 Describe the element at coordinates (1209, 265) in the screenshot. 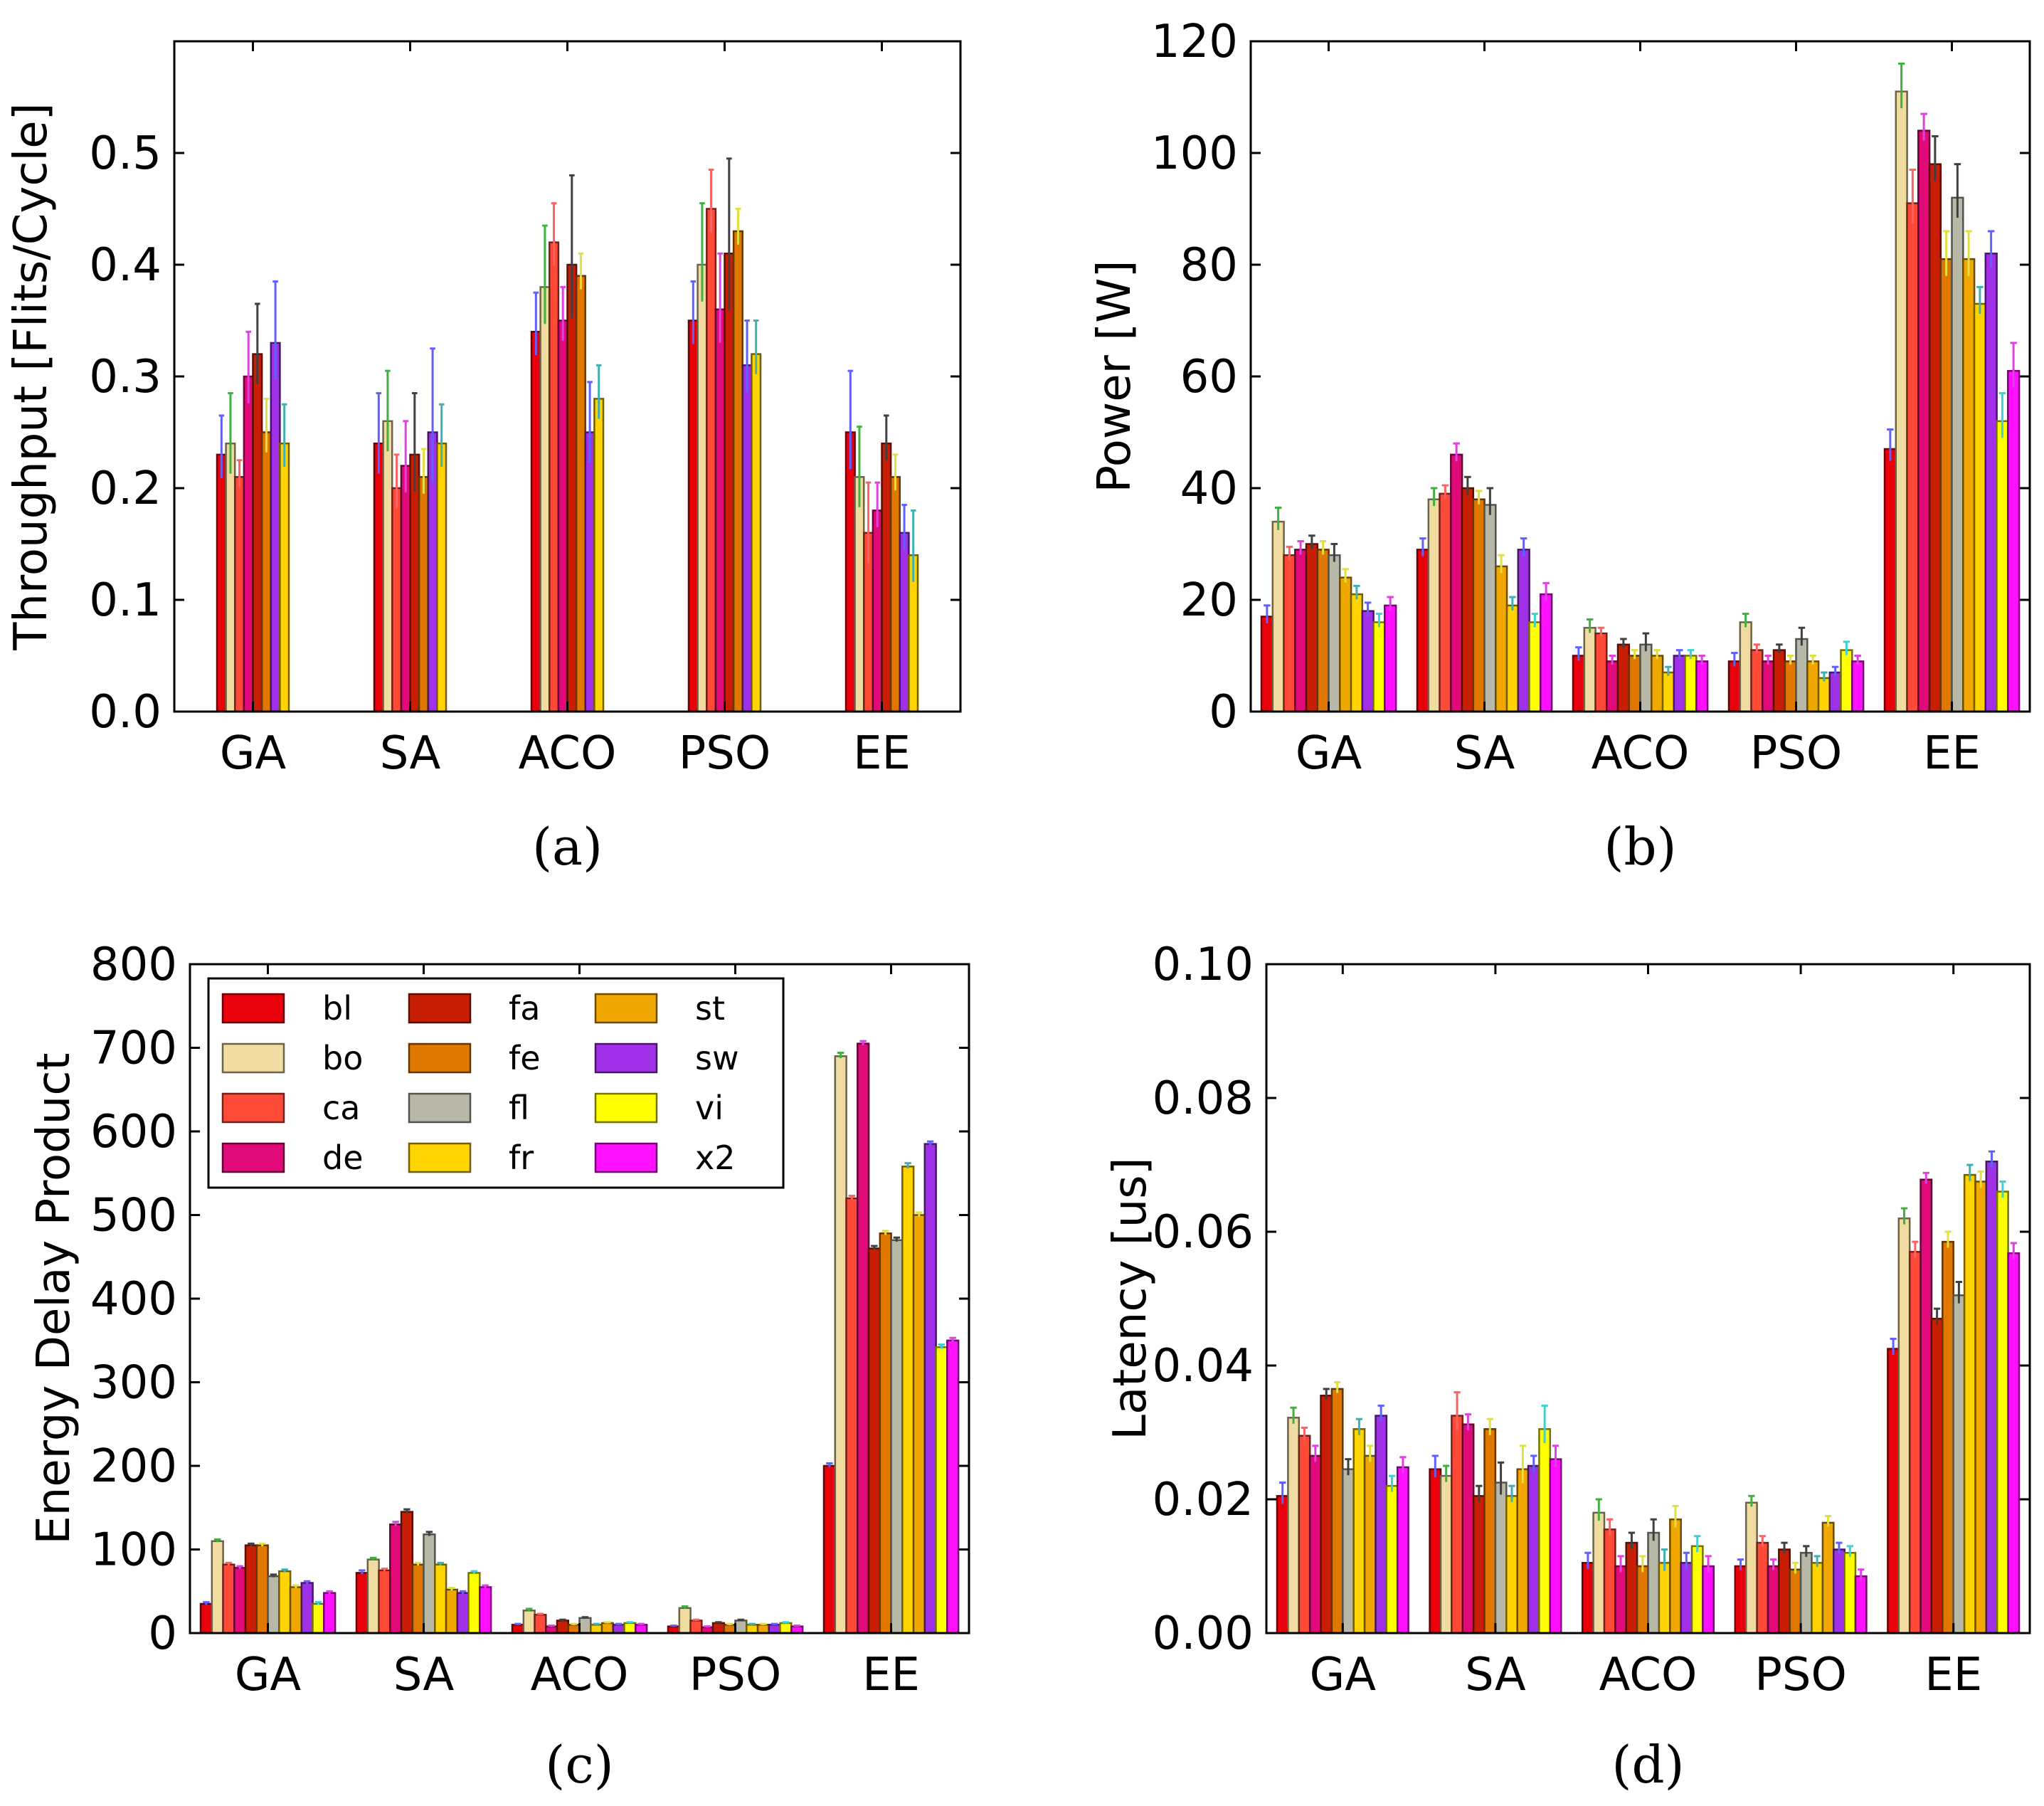

I see `y-tick-label: 80` at that location.